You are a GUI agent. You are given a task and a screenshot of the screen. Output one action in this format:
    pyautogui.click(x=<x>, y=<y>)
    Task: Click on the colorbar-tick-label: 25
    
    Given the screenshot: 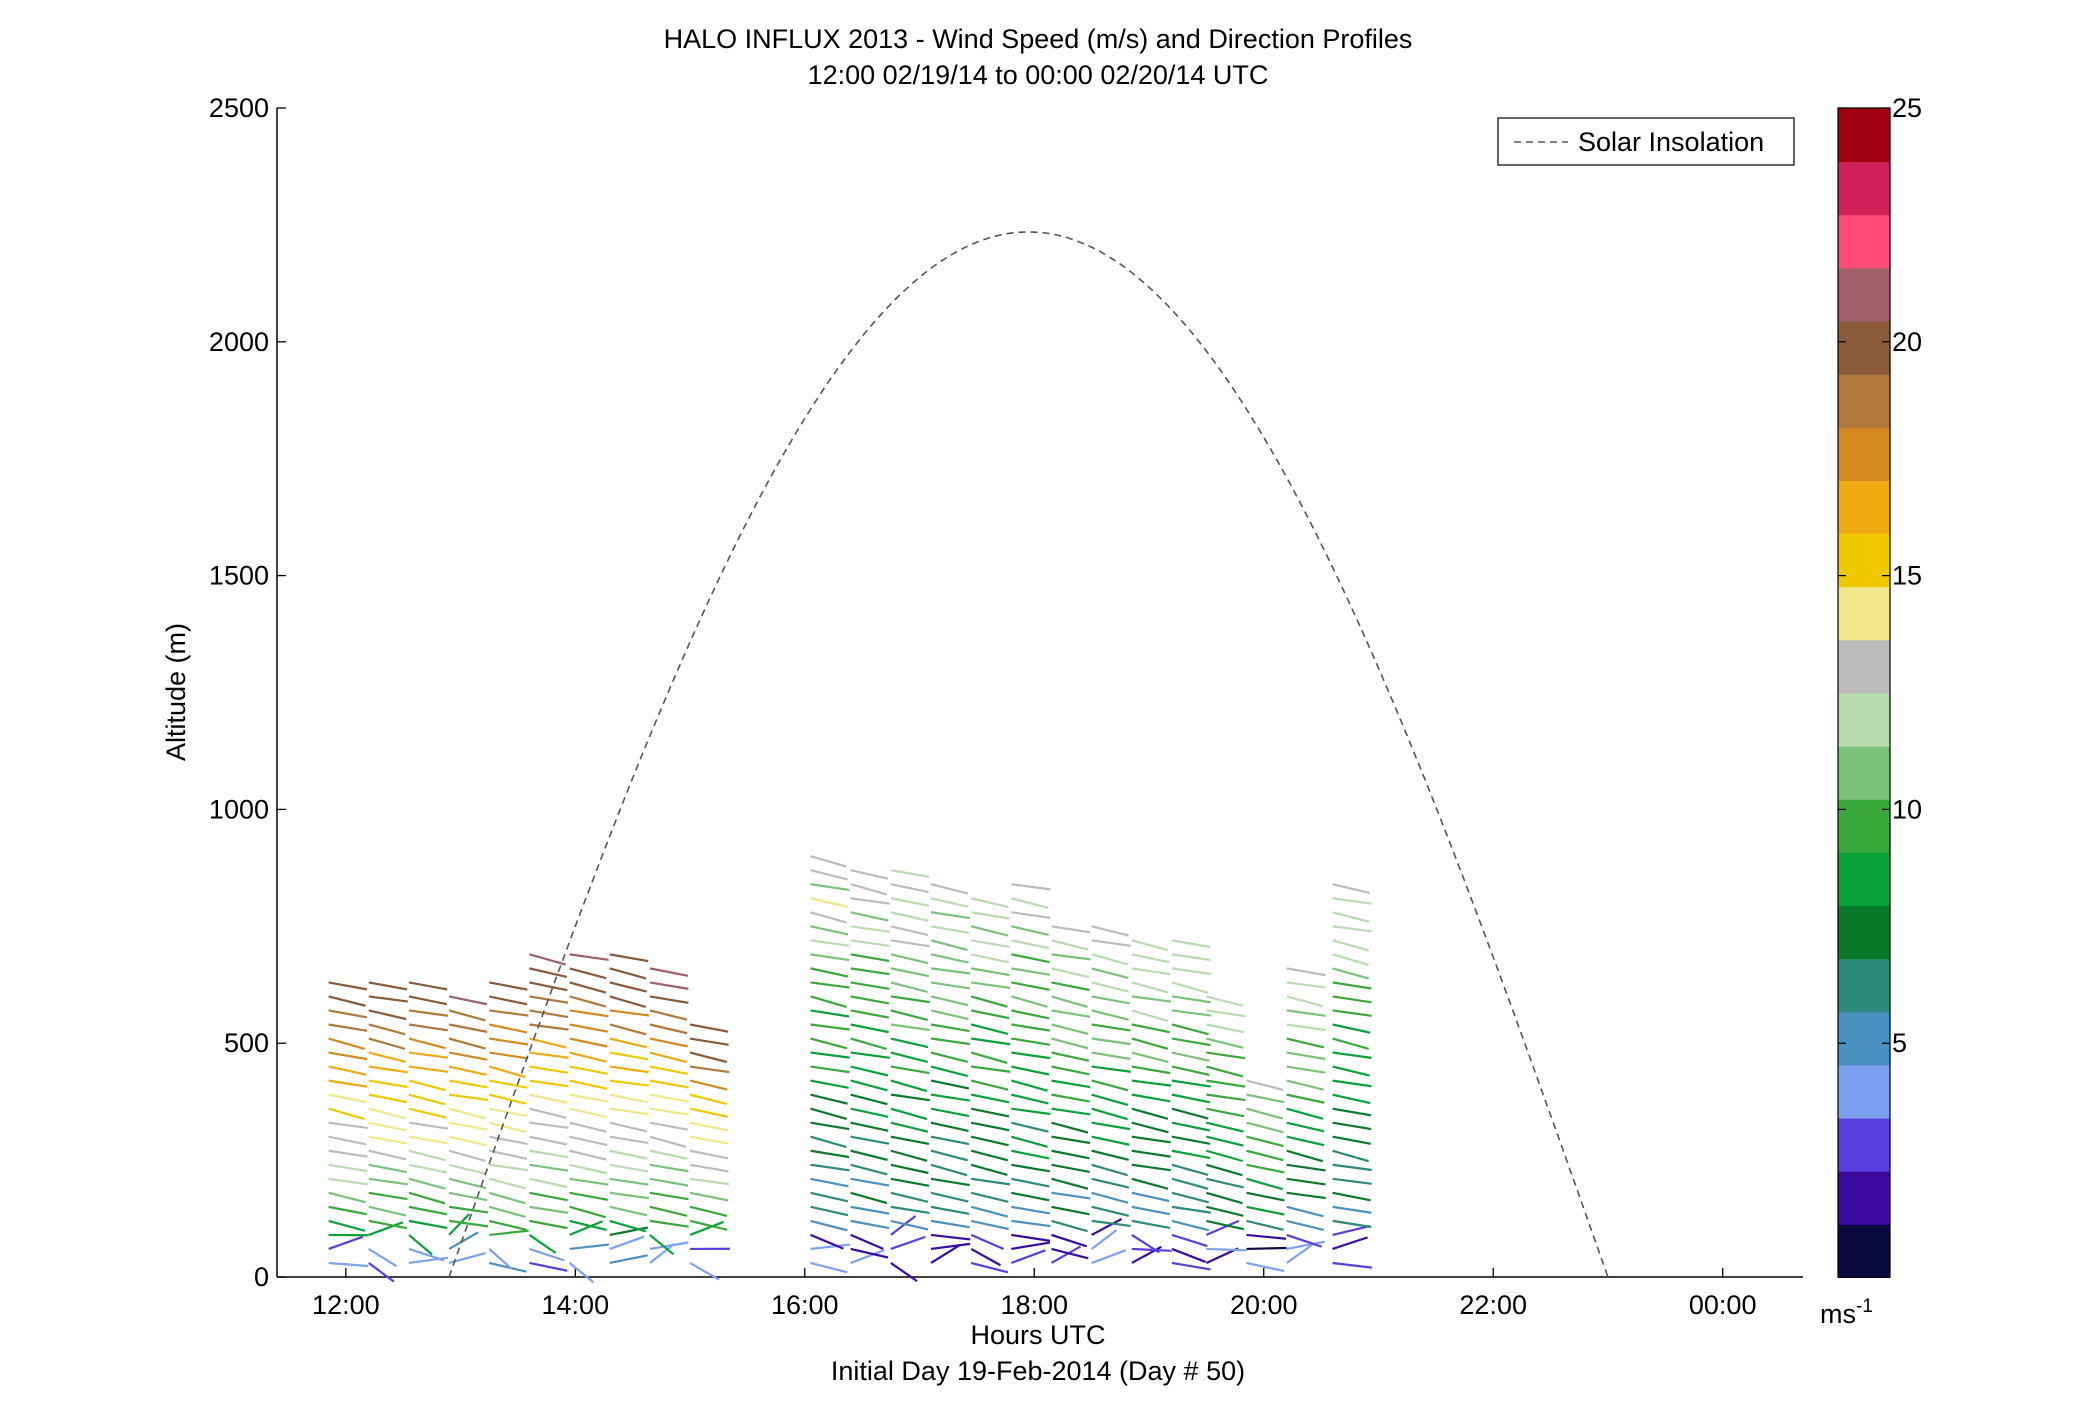 What is the action you would take?
    pyautogui.click(x=1907, y=108)
    